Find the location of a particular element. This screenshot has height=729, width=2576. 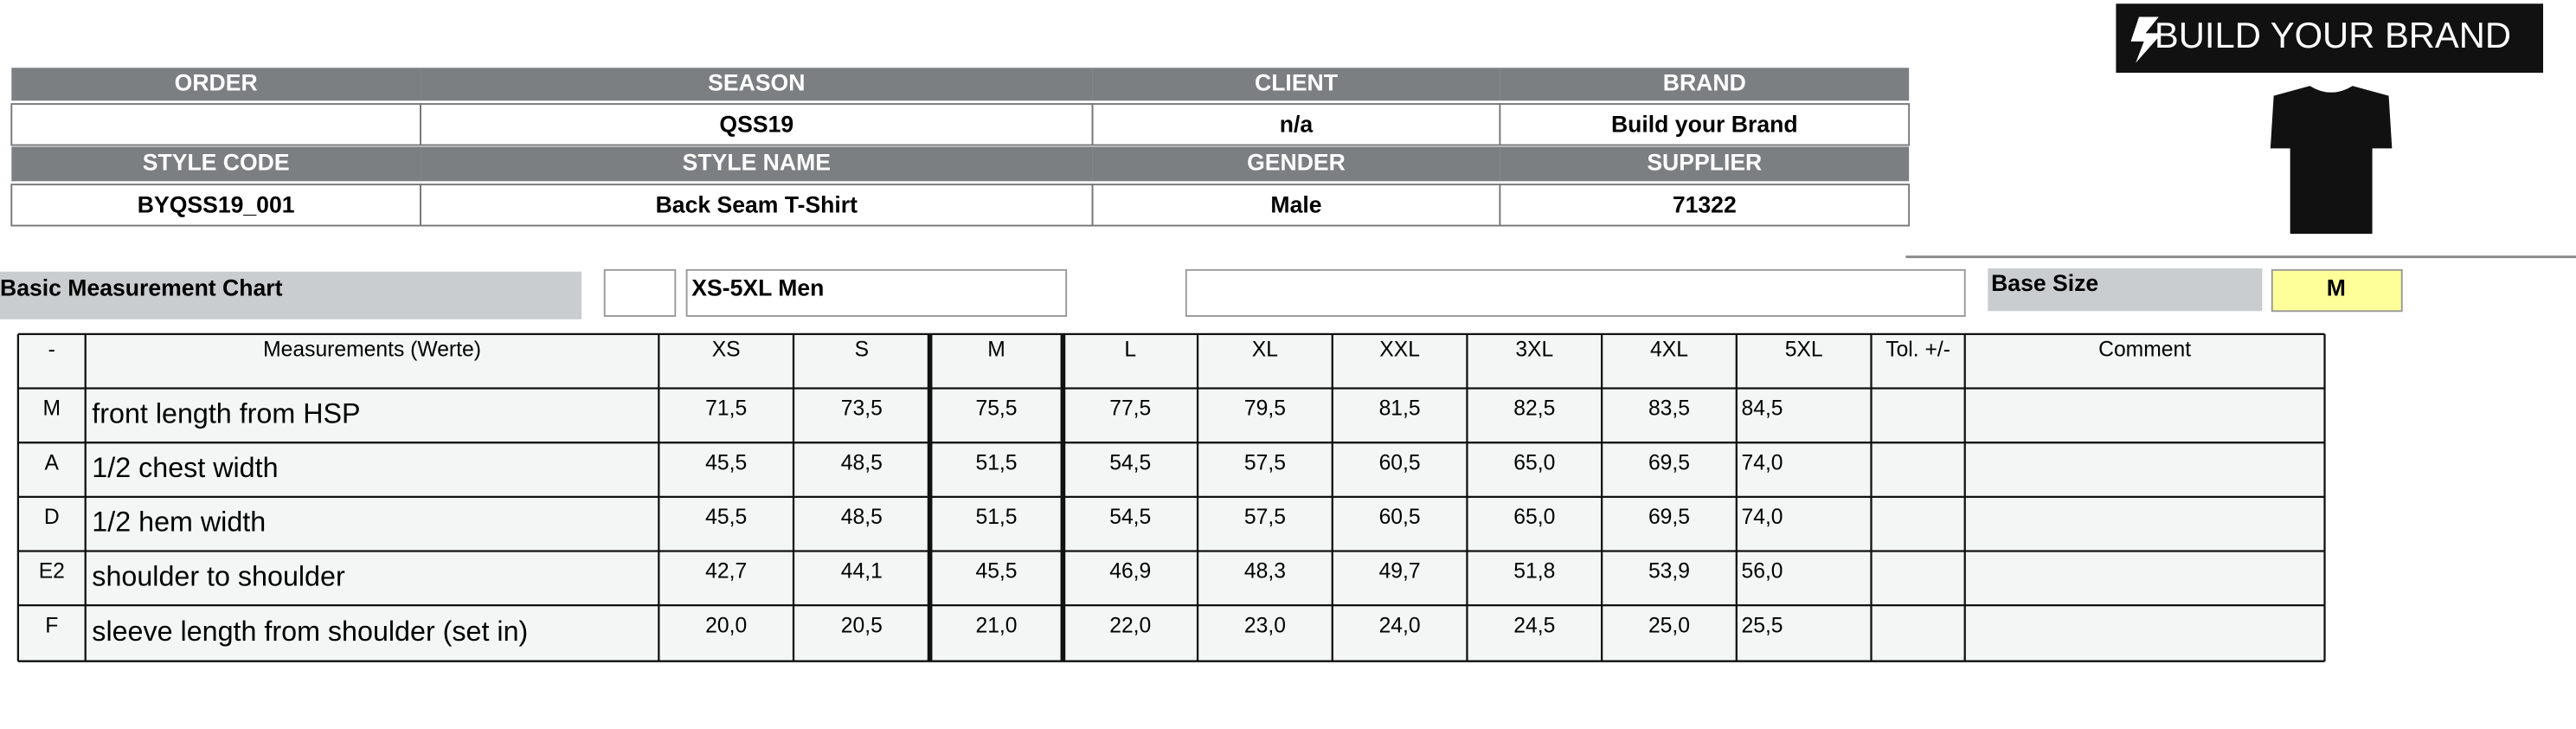

cell-value: 51,8 is located at coordinates (1534, 572).